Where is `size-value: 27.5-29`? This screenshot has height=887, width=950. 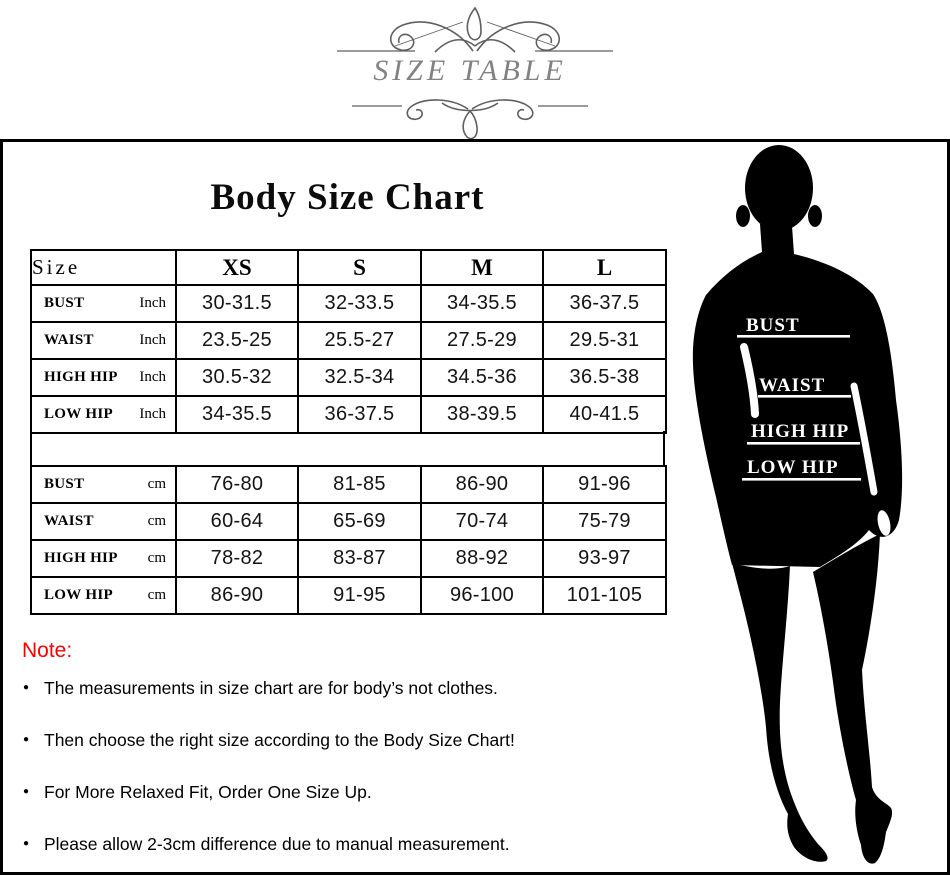 size-value: 27.5-29 is located at coordinates (482, 340).